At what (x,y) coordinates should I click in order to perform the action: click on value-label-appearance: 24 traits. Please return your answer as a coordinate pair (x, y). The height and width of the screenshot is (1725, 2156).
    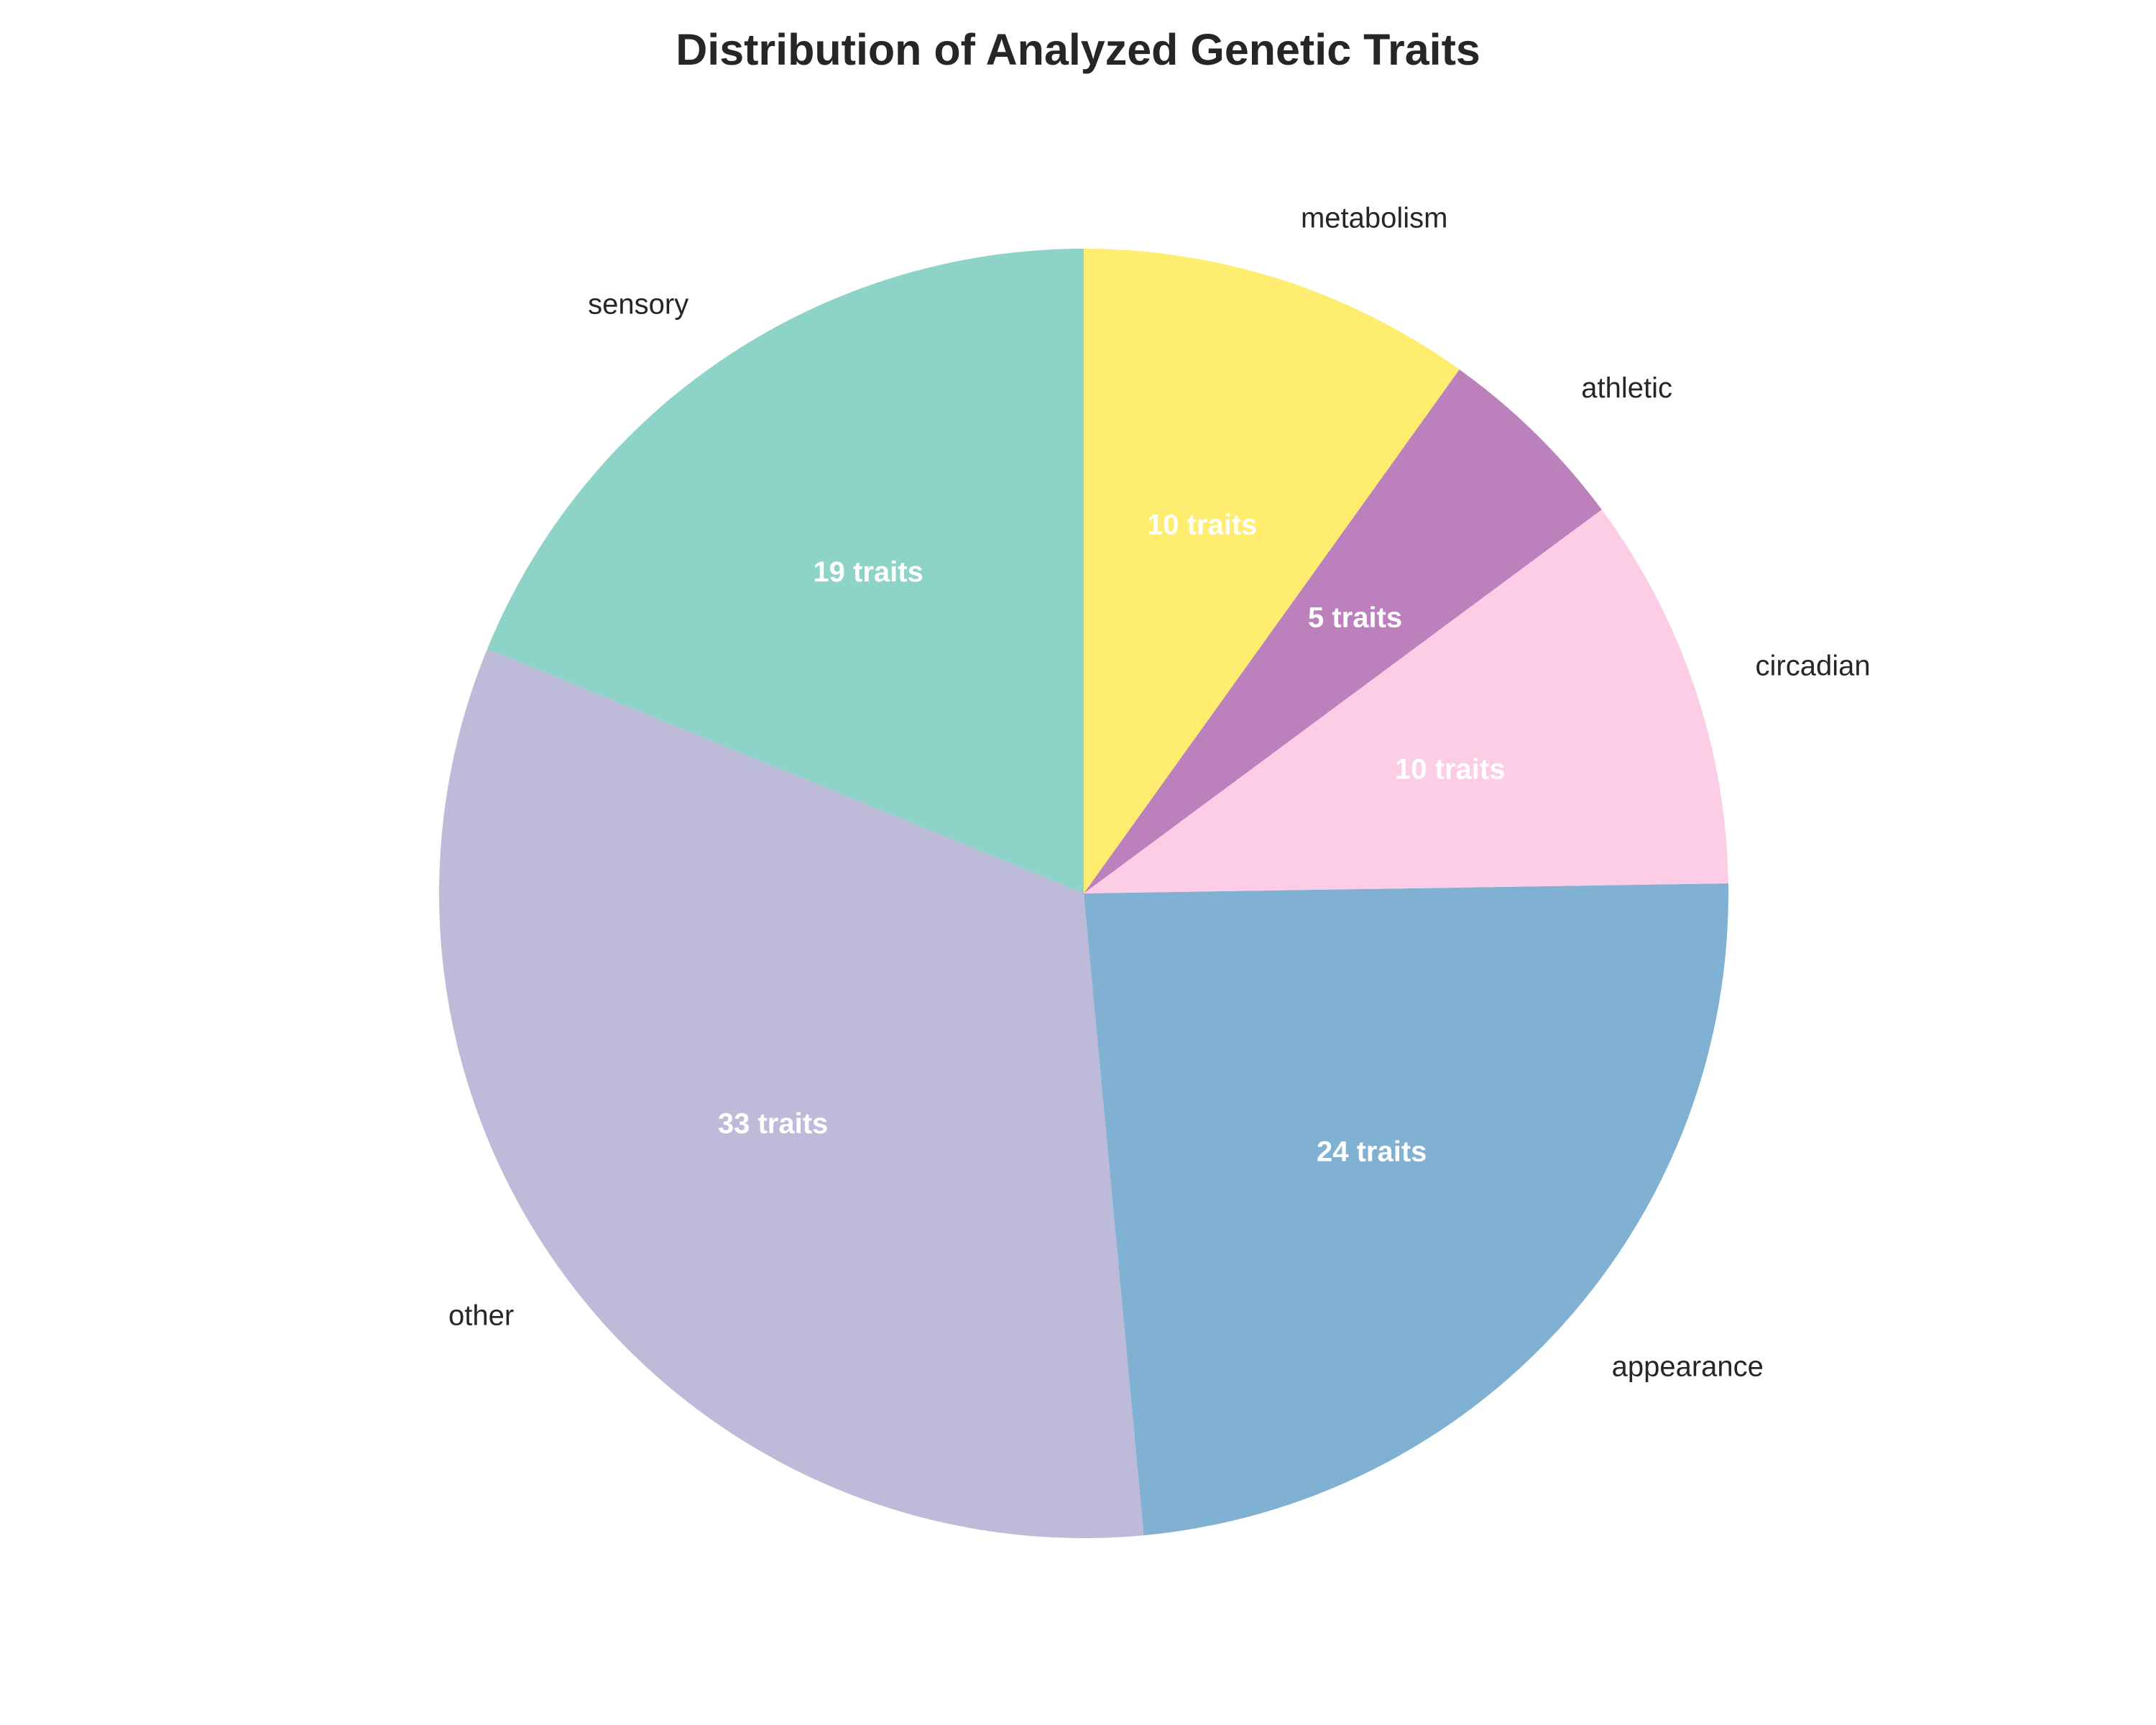
    Looking at the image, I should click on (1372, 1151).